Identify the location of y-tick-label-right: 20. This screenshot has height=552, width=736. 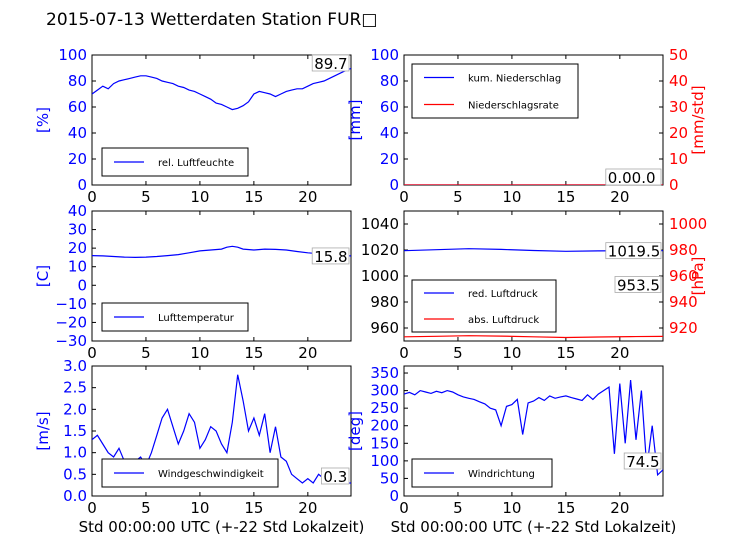
(678, 133).